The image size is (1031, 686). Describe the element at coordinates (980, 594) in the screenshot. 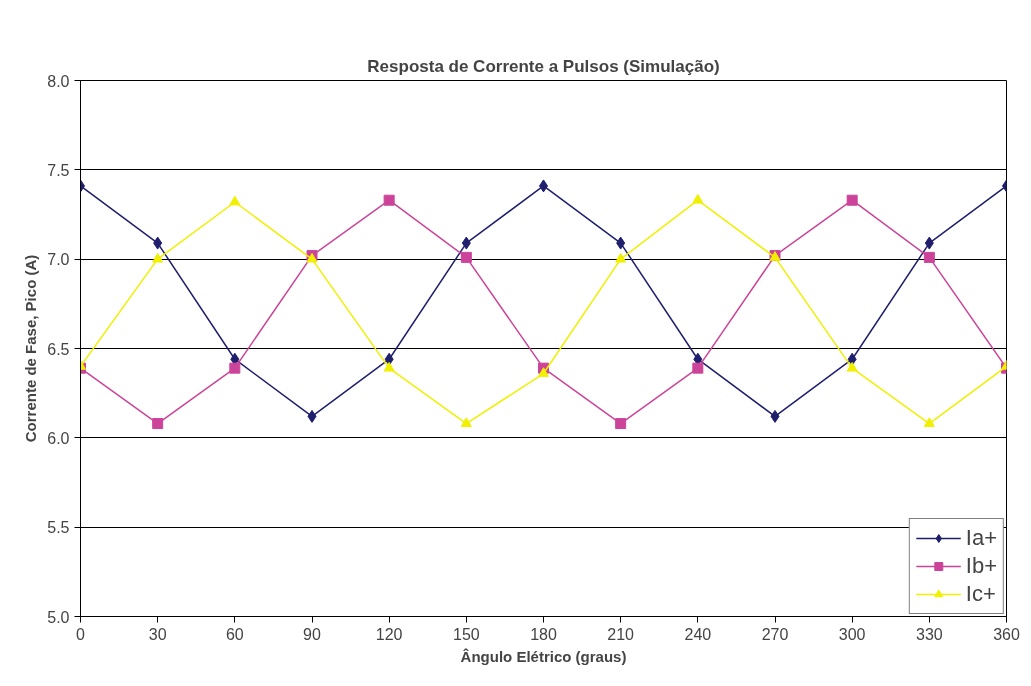

I see `legend-label: Ic+` at that location.